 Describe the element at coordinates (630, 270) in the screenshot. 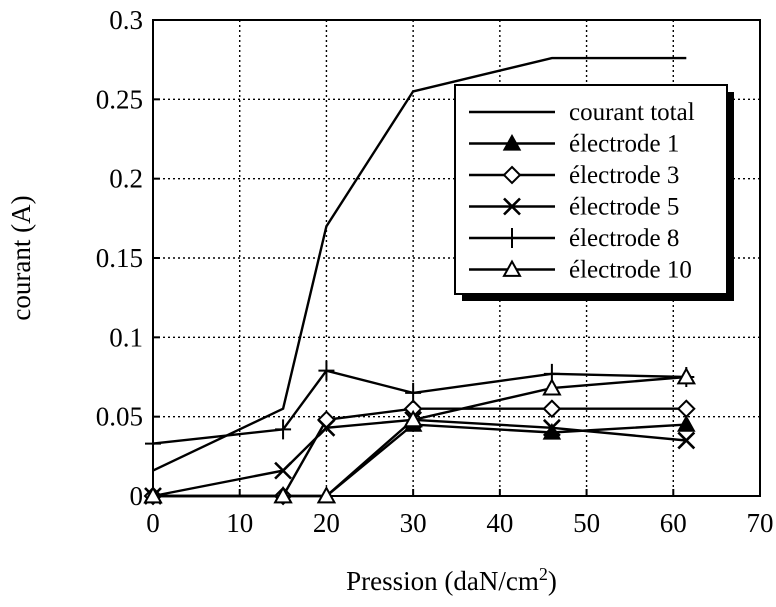

I see `legend-label: électrode 10` at that location.